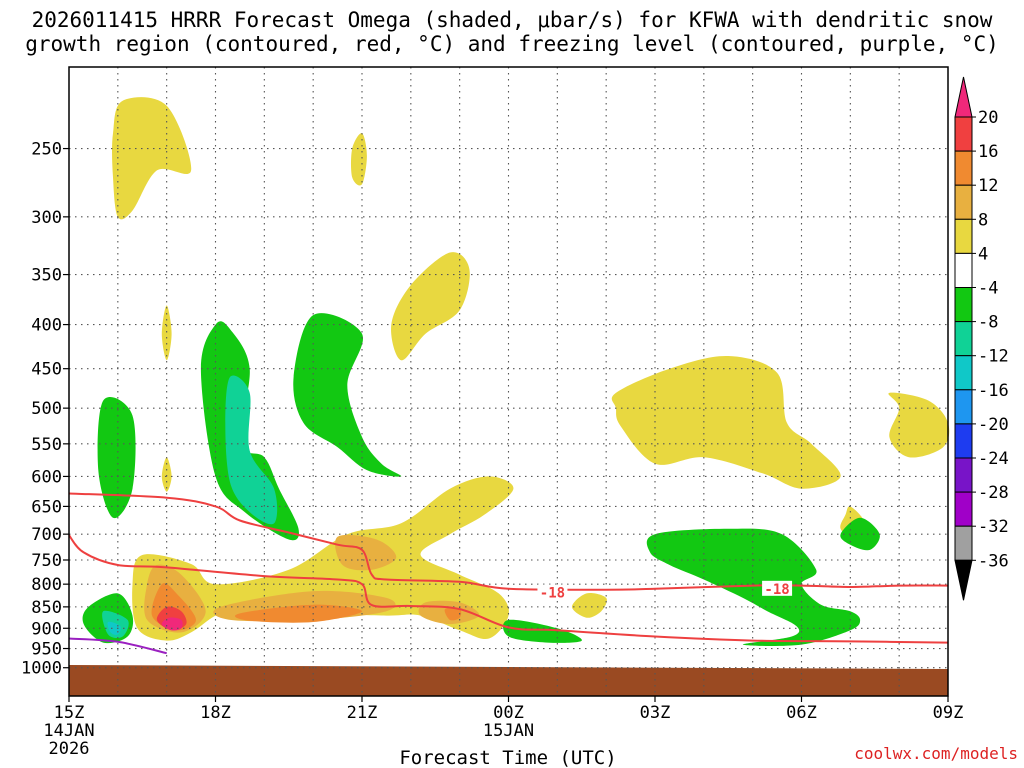 The height and width of the screenshot is (768, 1024). I want to click on y-tick-label: 500, so click(46, 409).